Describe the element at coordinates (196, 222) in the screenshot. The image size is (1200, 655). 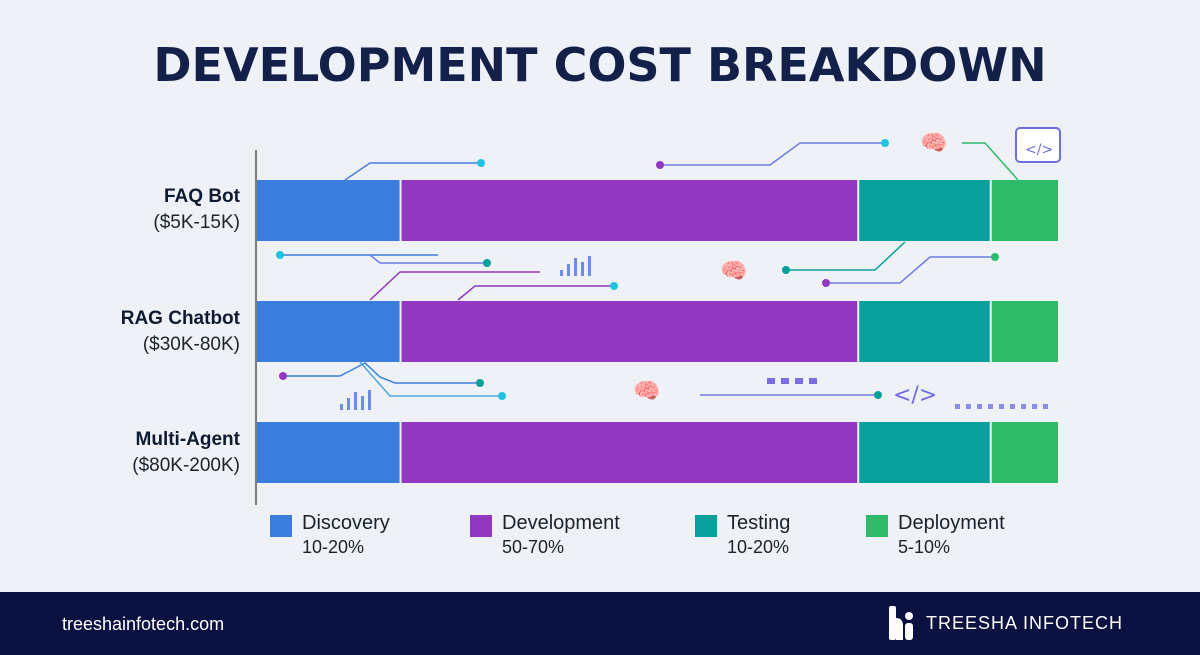
I see `category-range: ($5K-15K)` at that location.